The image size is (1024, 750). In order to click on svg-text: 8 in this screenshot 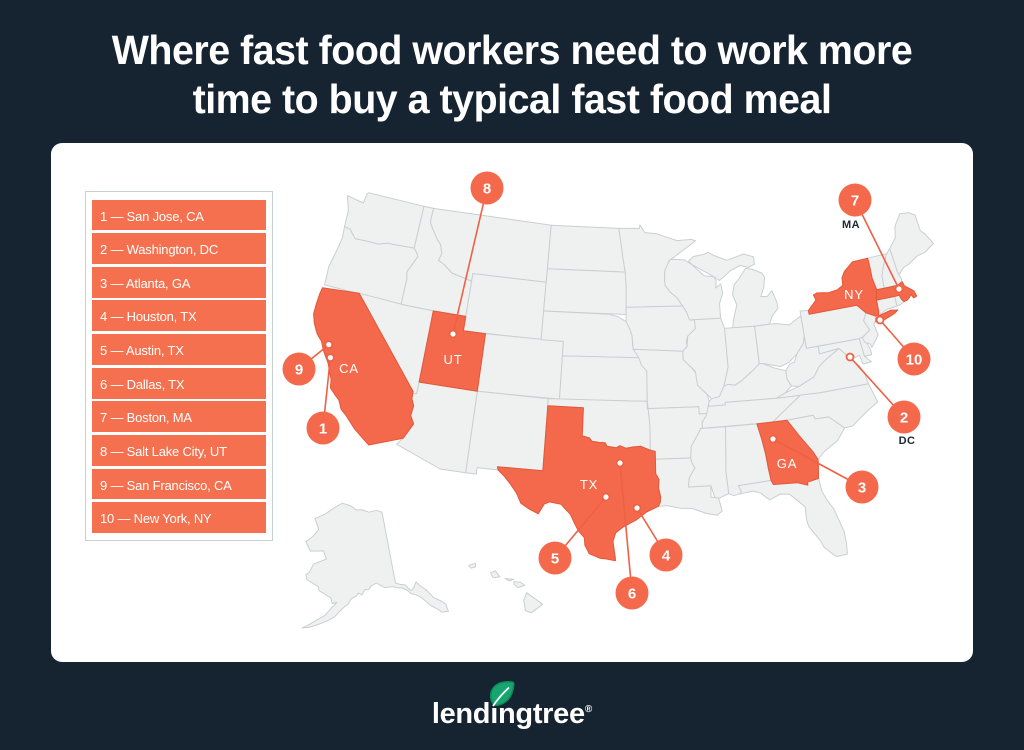, I will do `click(487, 188)`.